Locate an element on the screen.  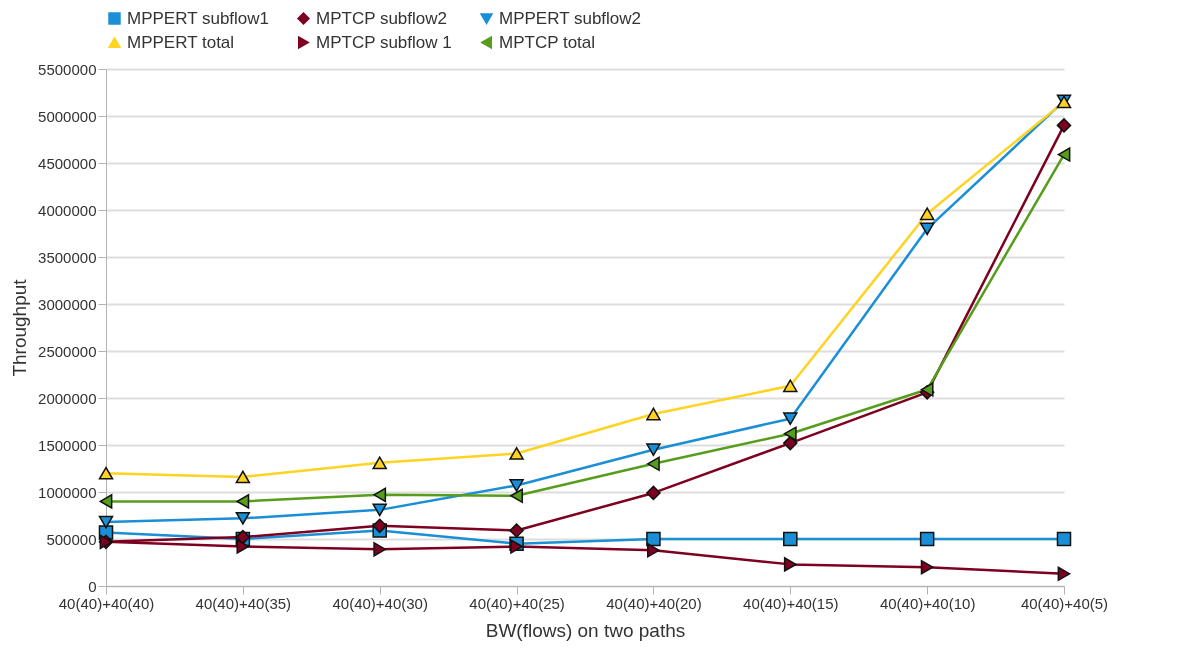
x-tick-label: 40(40)+40(15) is located at coordinates (791, 603).